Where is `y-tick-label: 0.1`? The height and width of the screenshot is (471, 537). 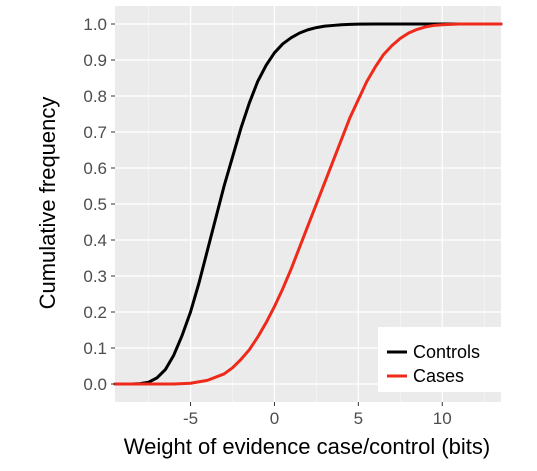 y-tick-label: 0.1 is located at coordinates (95, 348).